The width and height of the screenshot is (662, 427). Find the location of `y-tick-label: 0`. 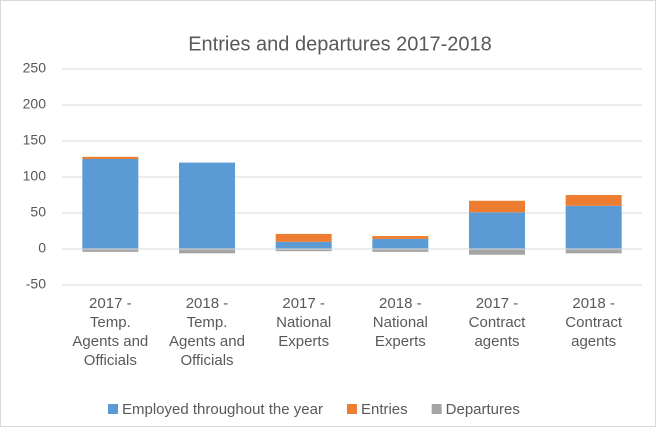

y-tick-label: 0 is located at coordinates (42, 248).